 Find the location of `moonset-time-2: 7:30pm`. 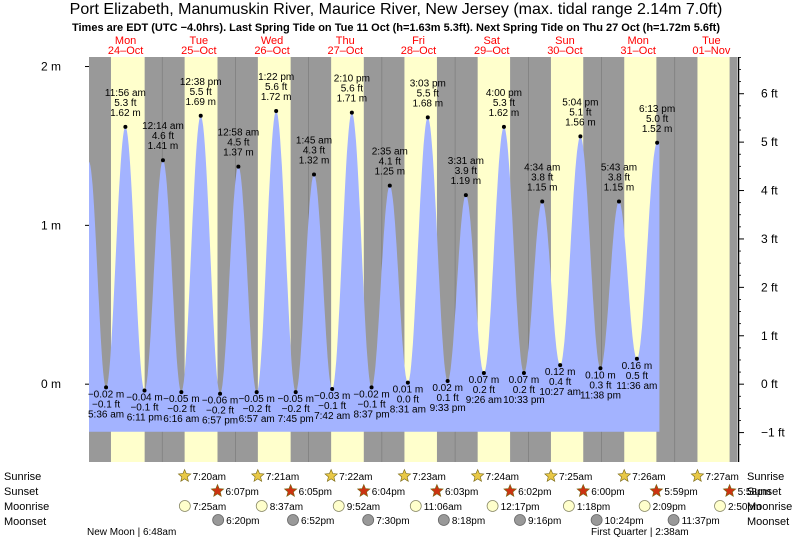

moonset-time-2: 7:30pm is located at coordinates (392, 521).